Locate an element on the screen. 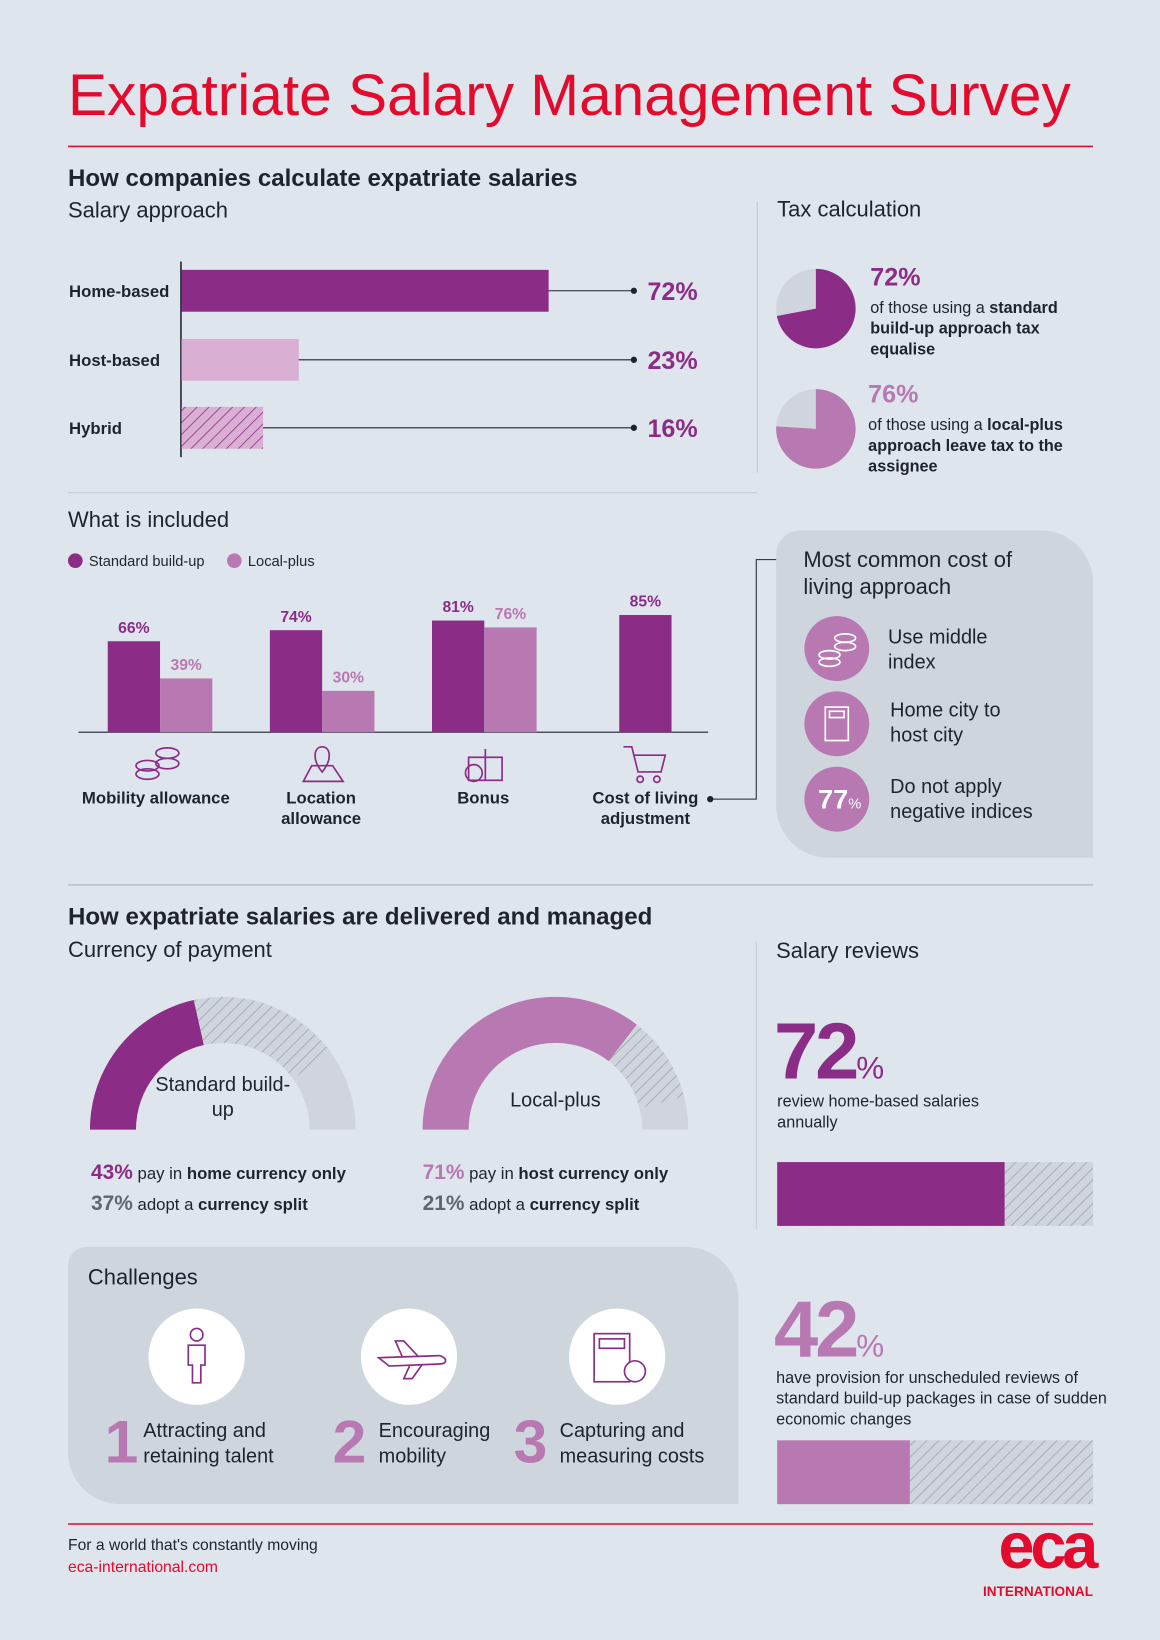 The width and height of the screenshot is (1160, 1640). category-label: Cost of living adjustment is located at coordinates (645, 809).